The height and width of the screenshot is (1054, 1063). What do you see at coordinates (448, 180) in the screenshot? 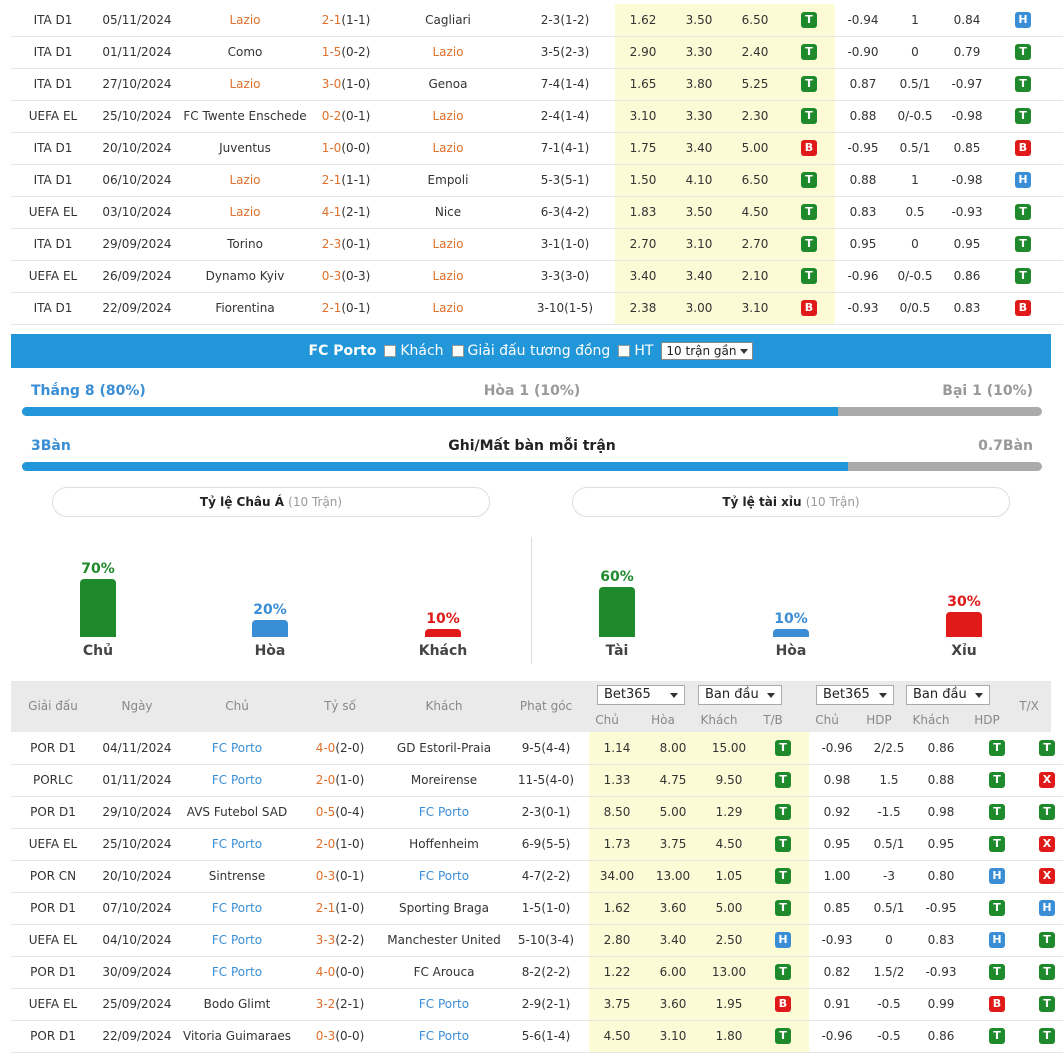
I see `away-team-link: Empoli` at bounding box center [448, 180].